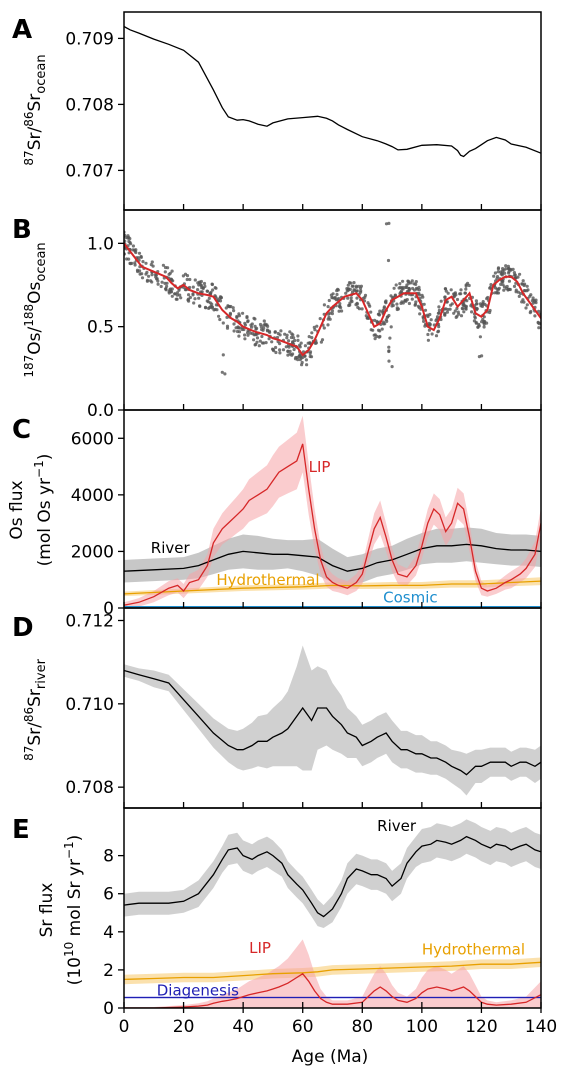 Image resolution: width=566 pixels, height=1068 pixels. I want to click on y-tick-label: 1.0, so click(100, 244).